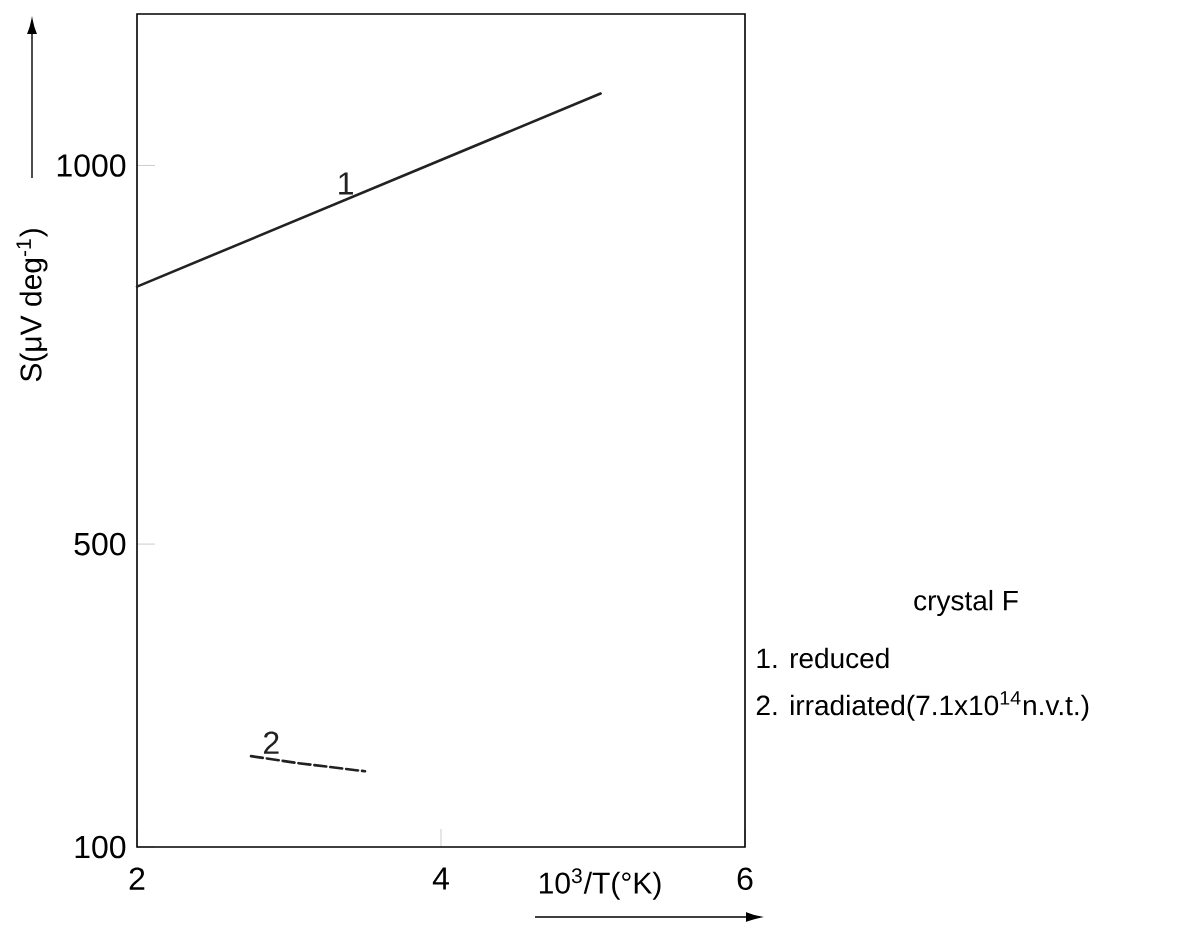 Image resolution: width=1198 pixels, height=952 pixels. What do you see at coordinates (922, 706) in the screenshot?
I see `text: 2. irradiated(7.1x10$^{14}$n.v.t.)` at bounding box center [922, 706].